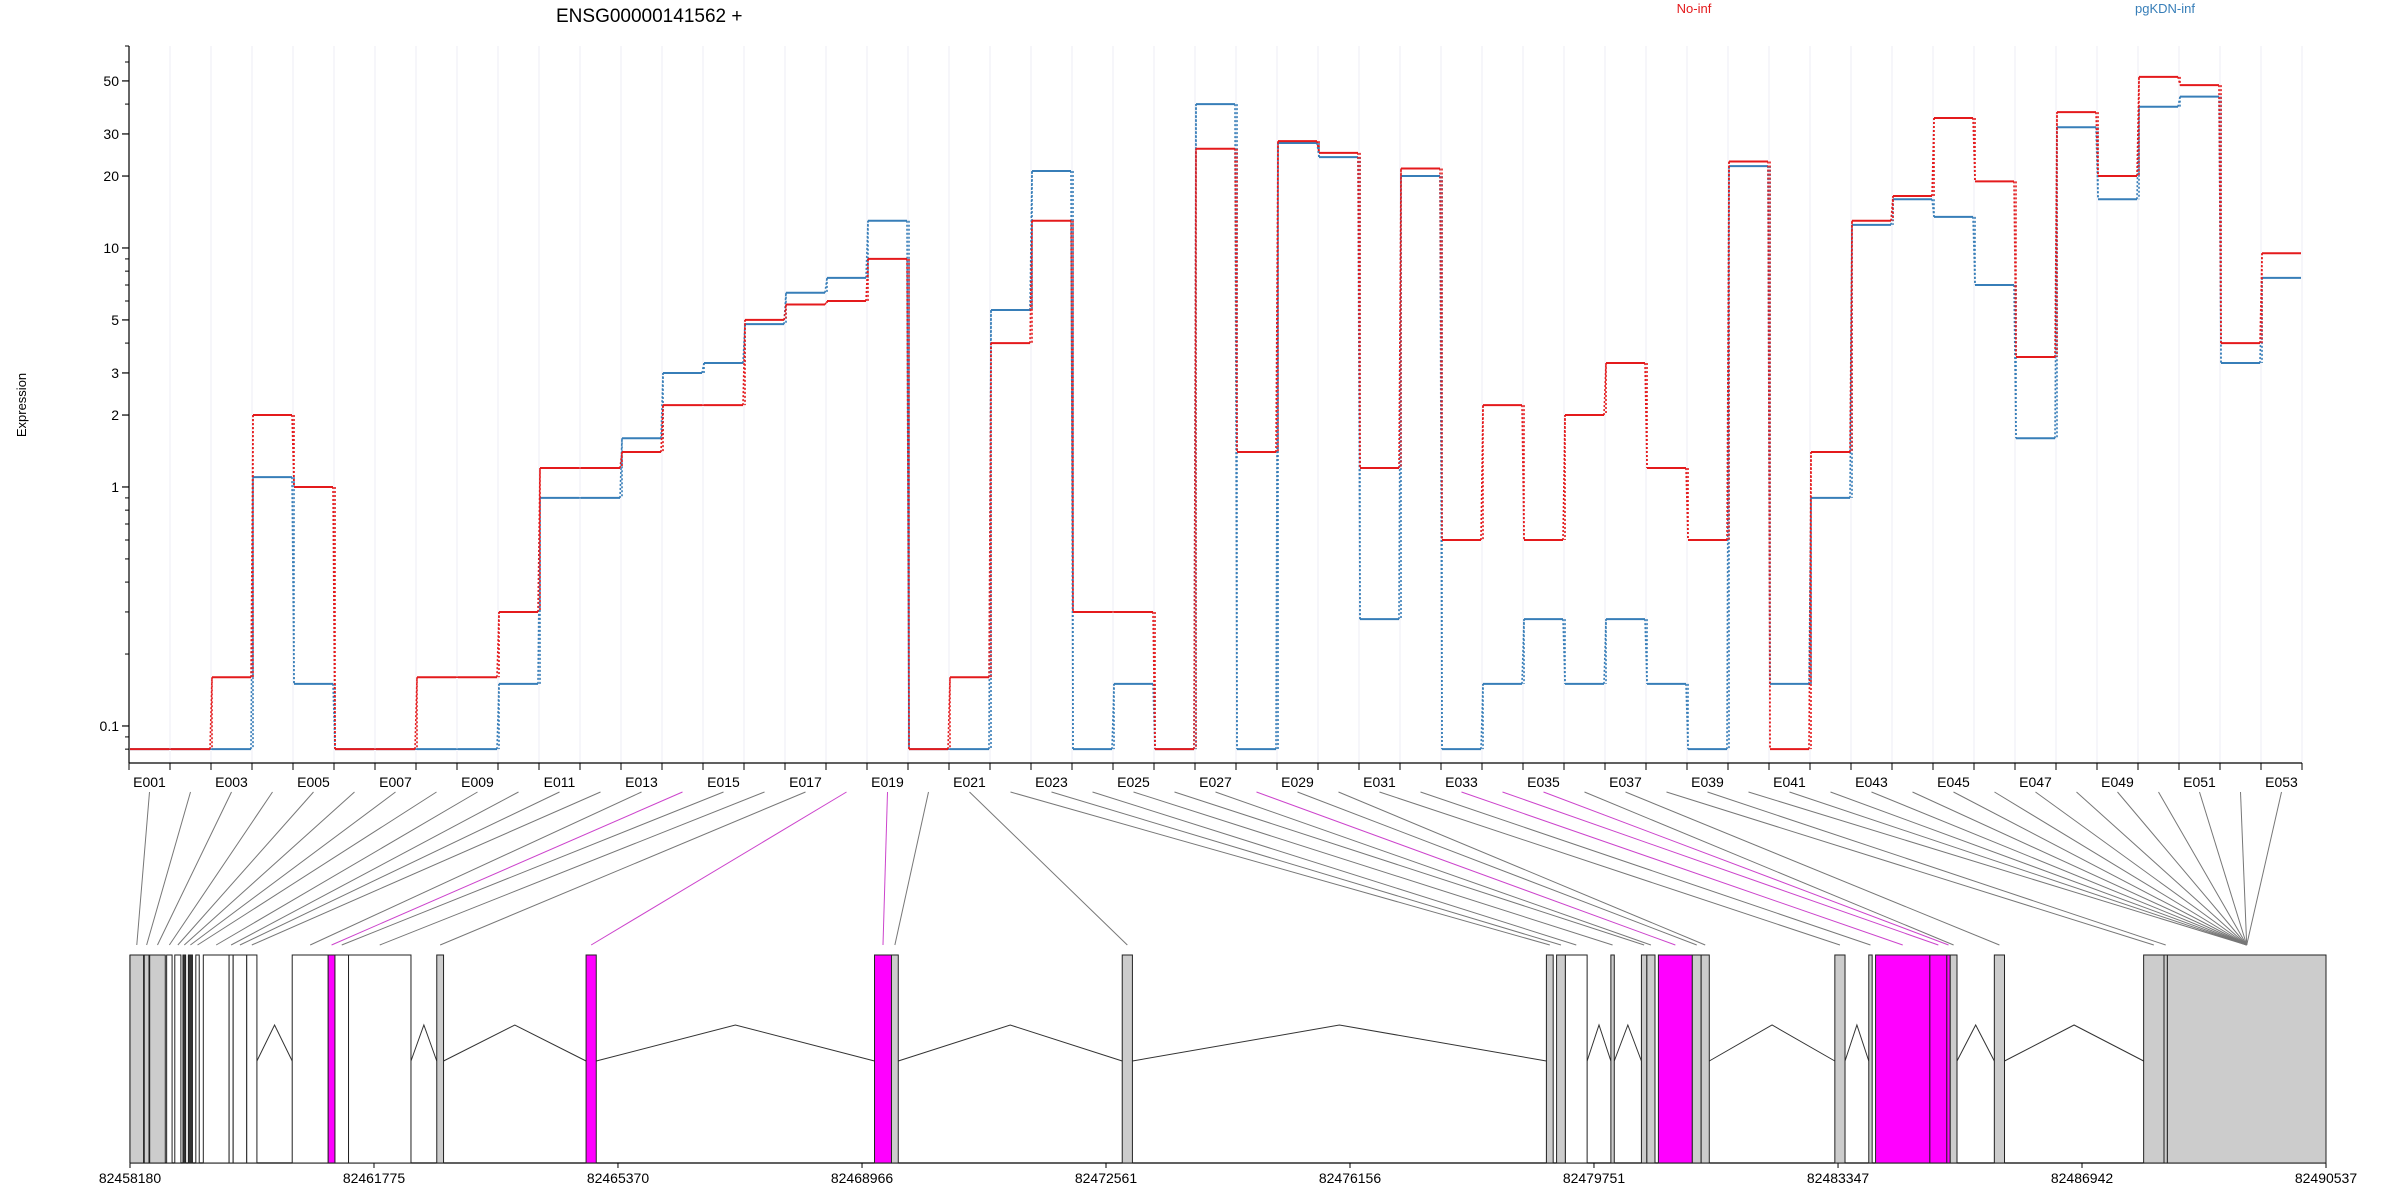  What do you see at coordinates (130, 1178) in the screenshot?
I see `genomic-tick-label: 82458180` at bounding box center [130, 1178].